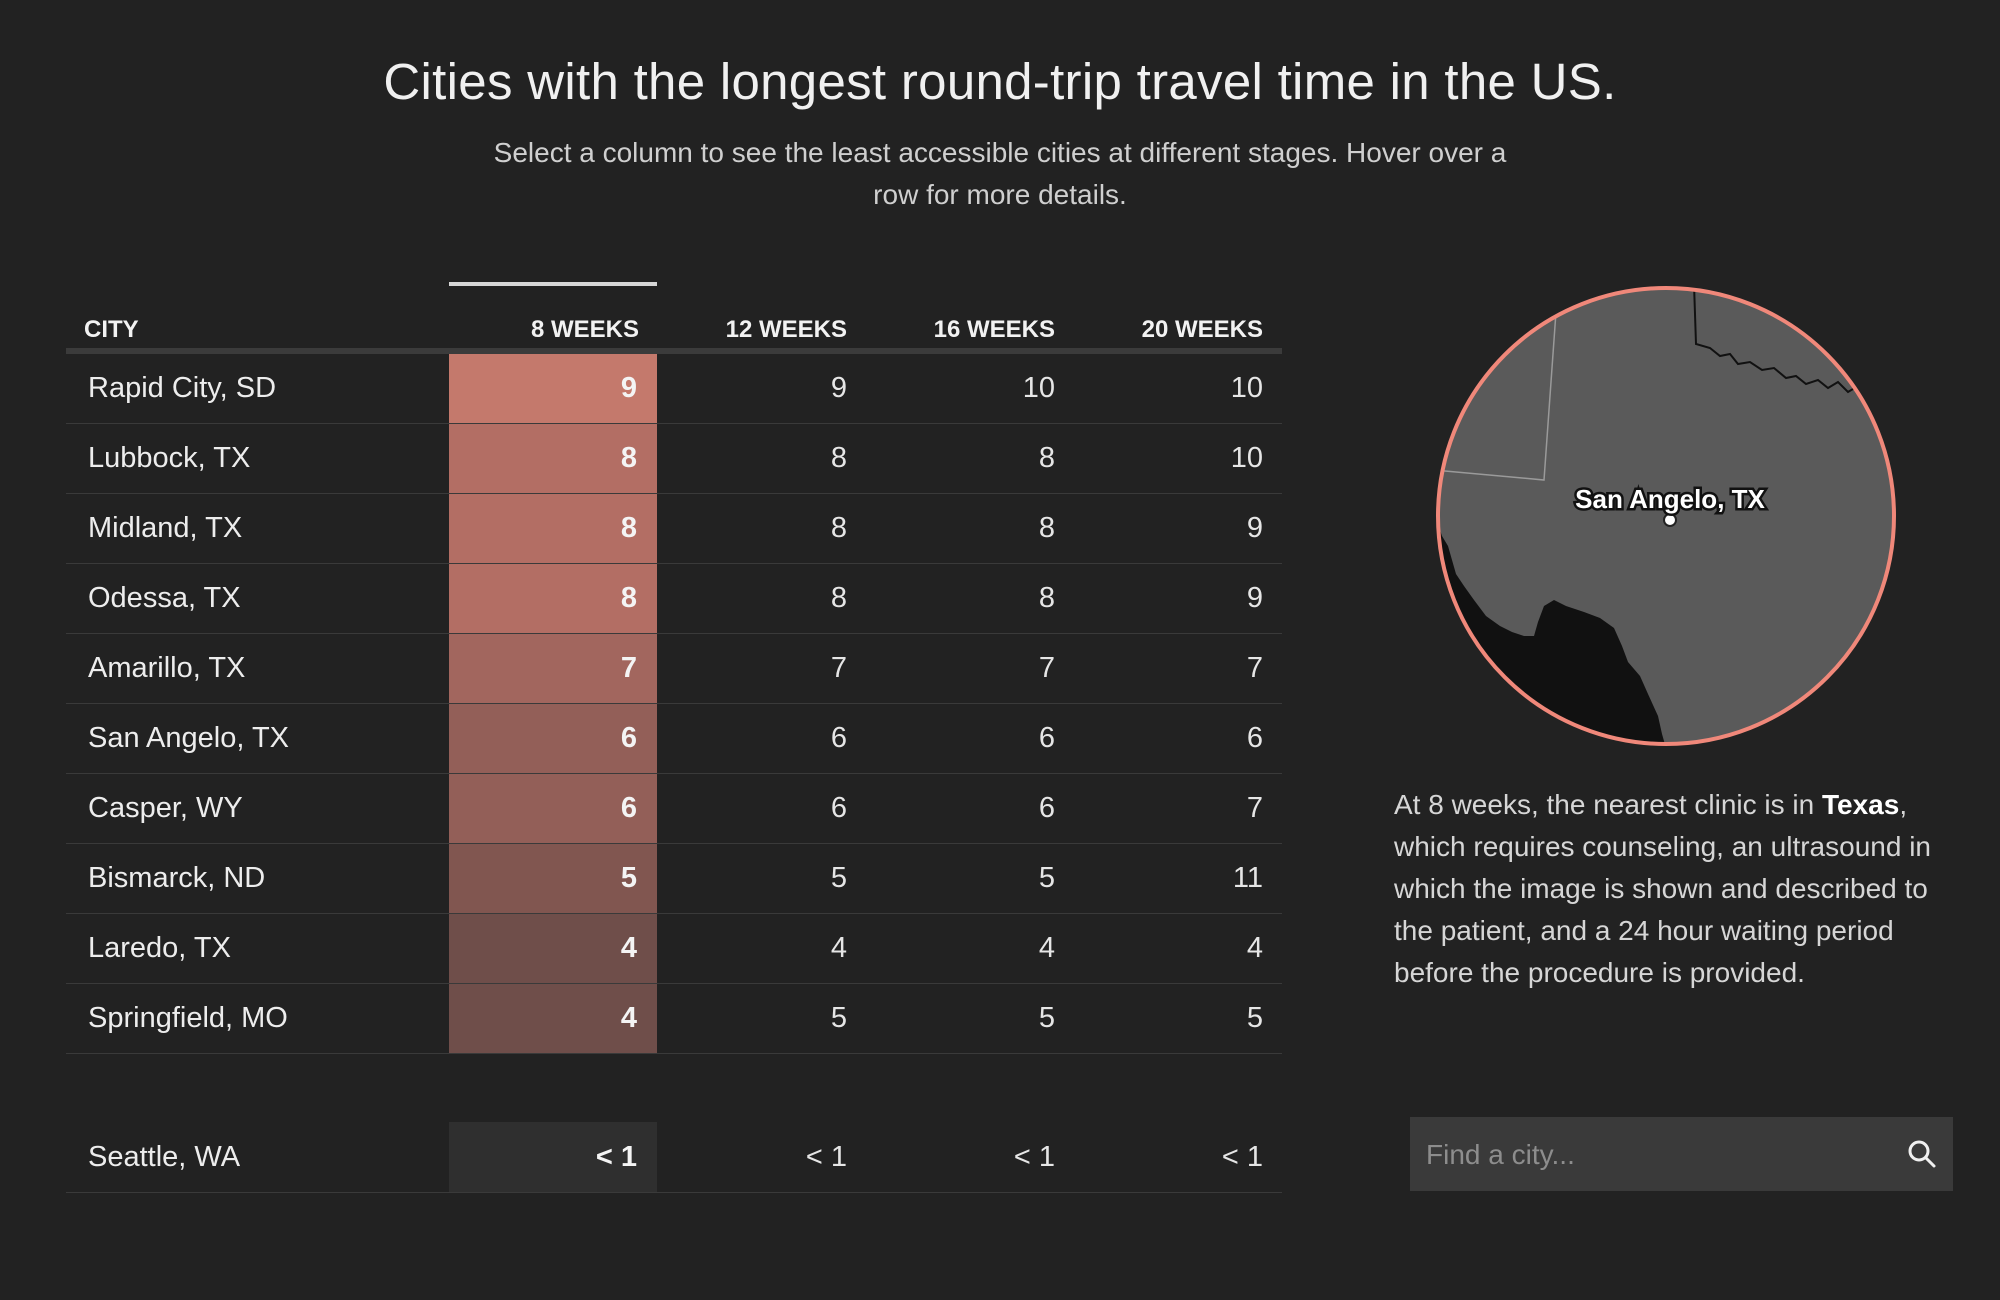  I want to click on value-16-weeks: 4, so click(1046, 948).